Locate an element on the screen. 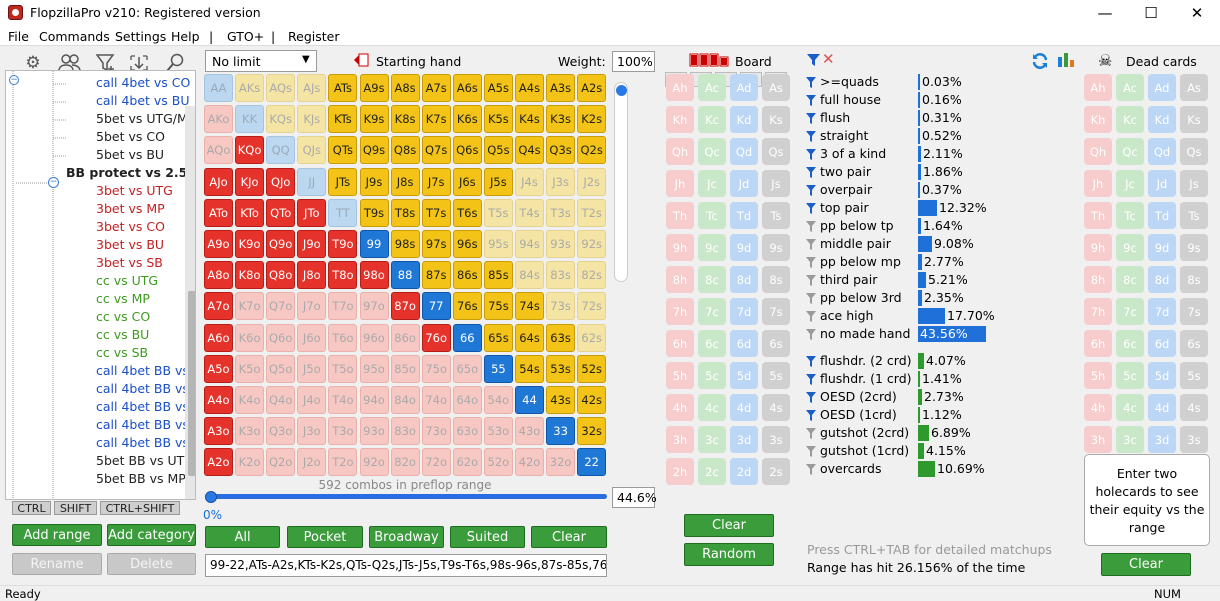  dead-card-js: Js is located at coordinates (1194, 183).